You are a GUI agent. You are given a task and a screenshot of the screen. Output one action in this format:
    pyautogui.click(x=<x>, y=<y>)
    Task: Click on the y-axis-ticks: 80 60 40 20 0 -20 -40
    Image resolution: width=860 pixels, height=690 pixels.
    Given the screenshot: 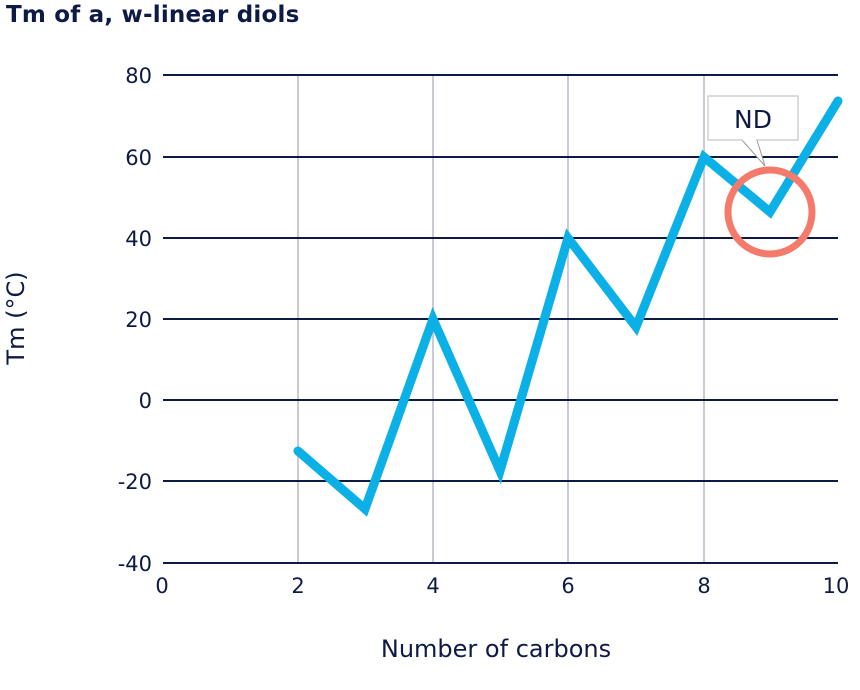 What is the action you would take?
    pyautogui.click(x=135, y=320)
    